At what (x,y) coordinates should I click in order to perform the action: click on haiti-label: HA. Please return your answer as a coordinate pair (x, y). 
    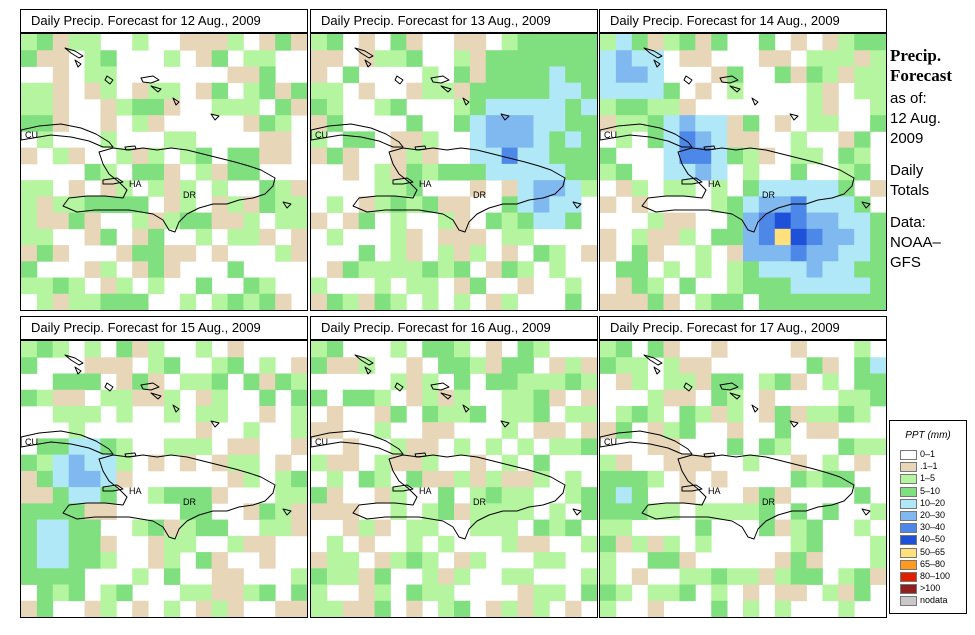
    Looking at the image, I should click on (425, 491).